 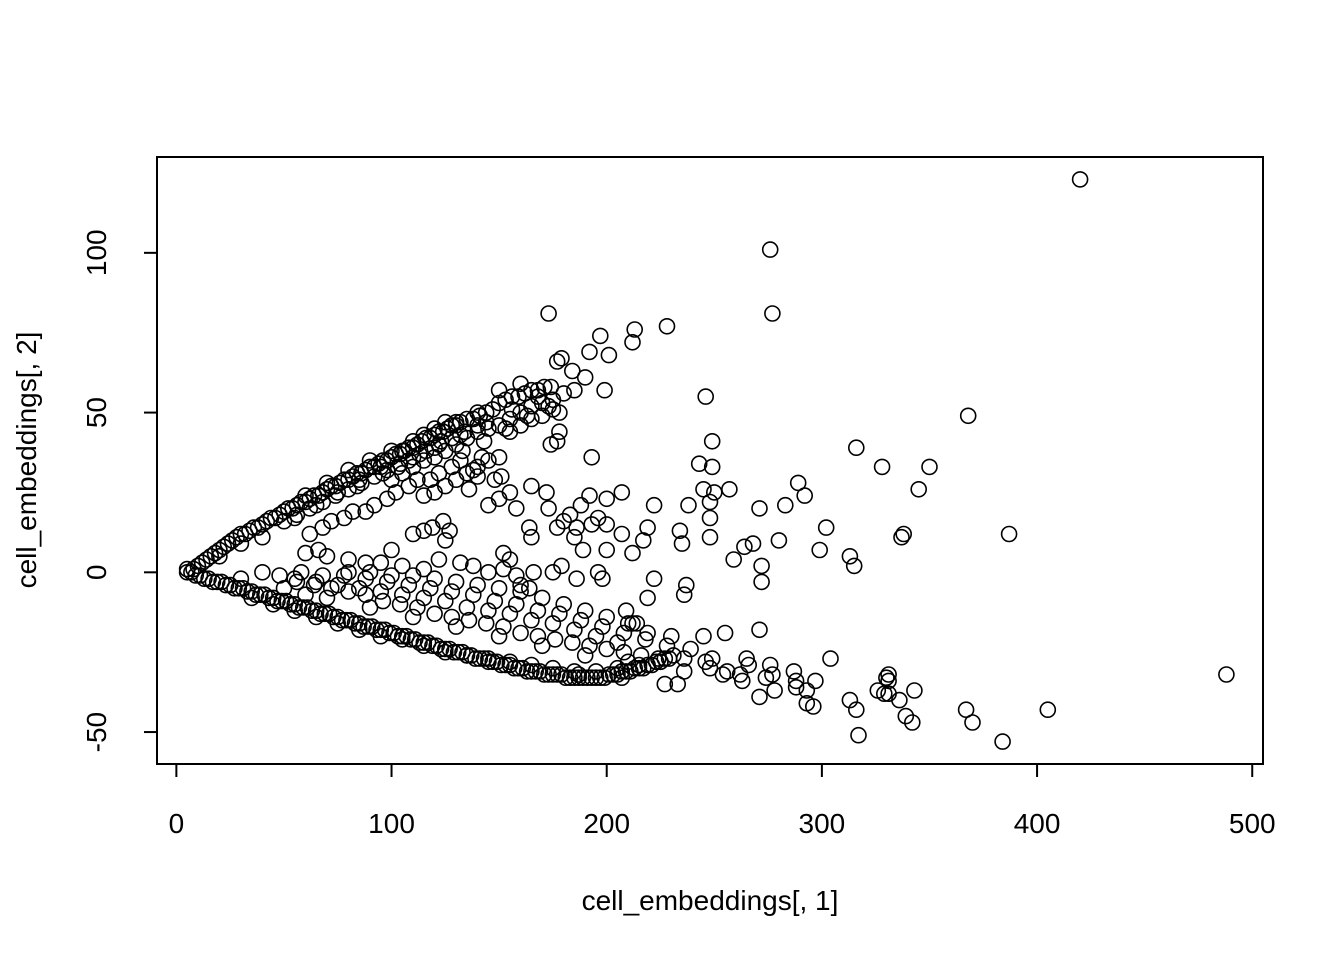 What do you see at coordinates (96, 412) in the screenshot?
I see `y-tick-label: 50` at bounding box center [96, 412].